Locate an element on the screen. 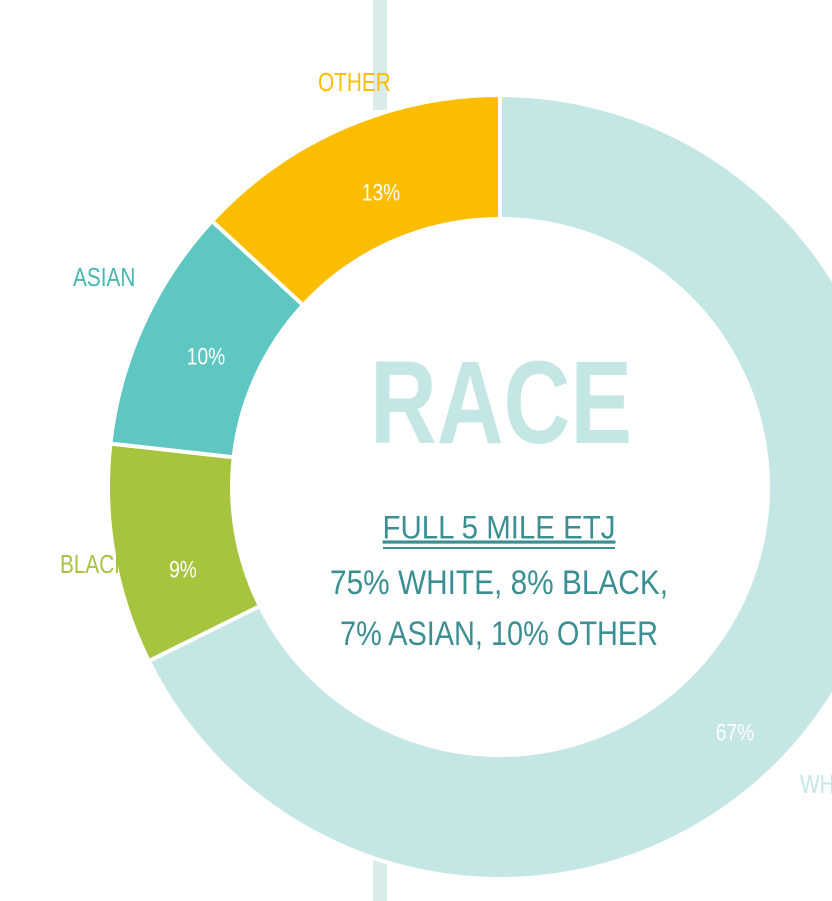 The width and height of the screenshot is (832, 901). annotation: 75% WHITE, 8% BLACK, is located at coordinates (499, 583).